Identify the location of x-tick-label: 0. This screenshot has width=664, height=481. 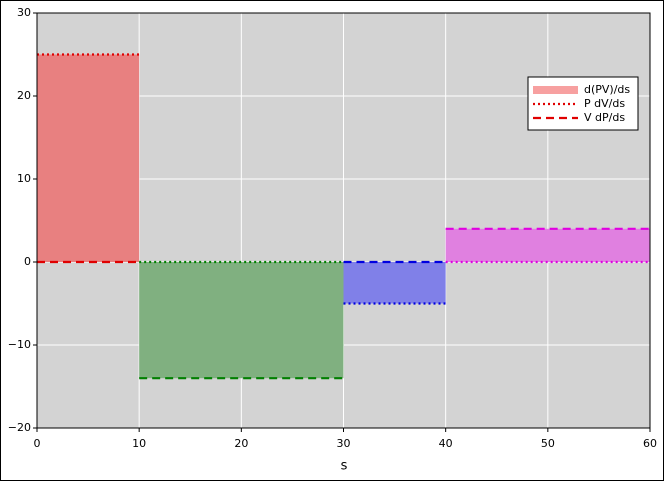
(37, 443).